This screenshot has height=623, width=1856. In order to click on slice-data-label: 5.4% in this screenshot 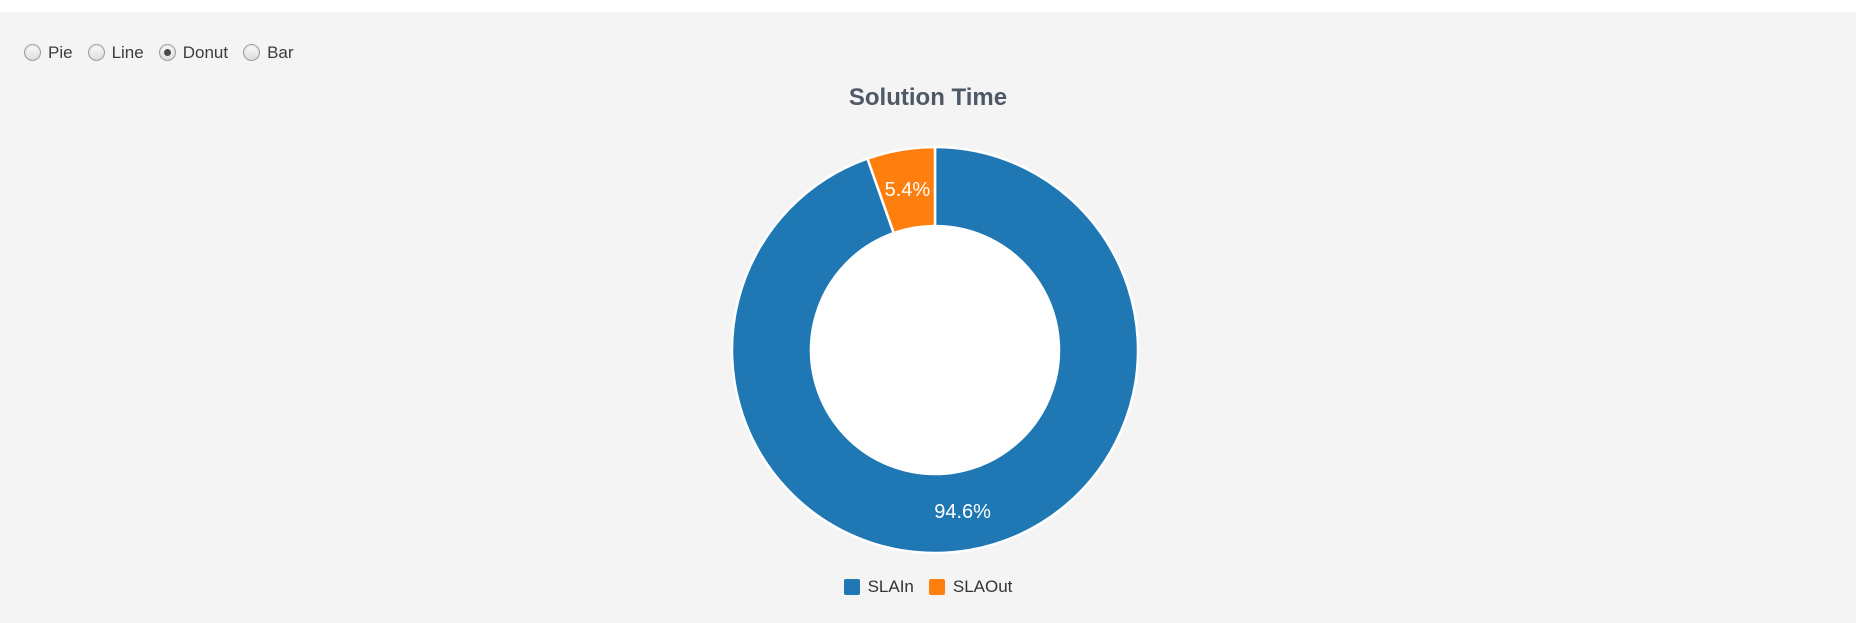, I will do `click(908, 190)`.